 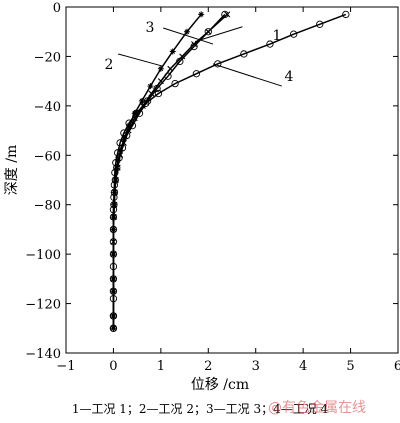 I want to click on x-tick-label: −1, so click(x=65, y=366).